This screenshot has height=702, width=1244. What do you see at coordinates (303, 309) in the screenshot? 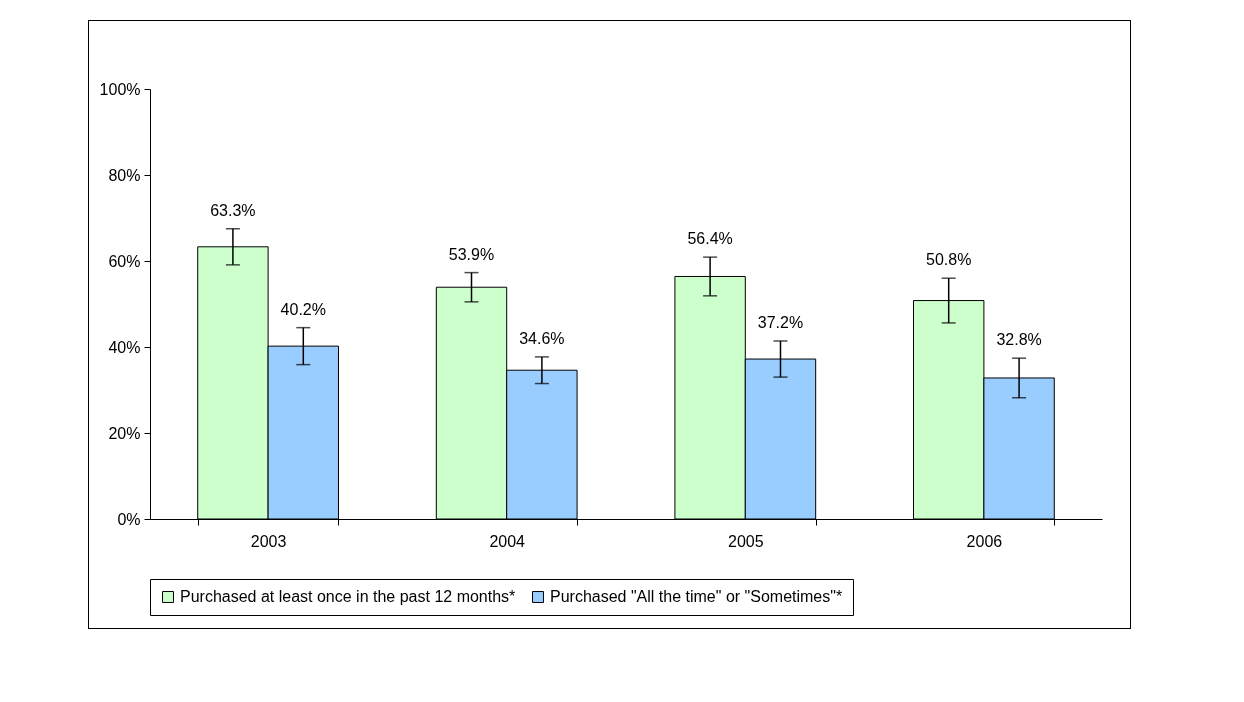
I see `data-label: 40.2%` at bounding box center [303, 309].